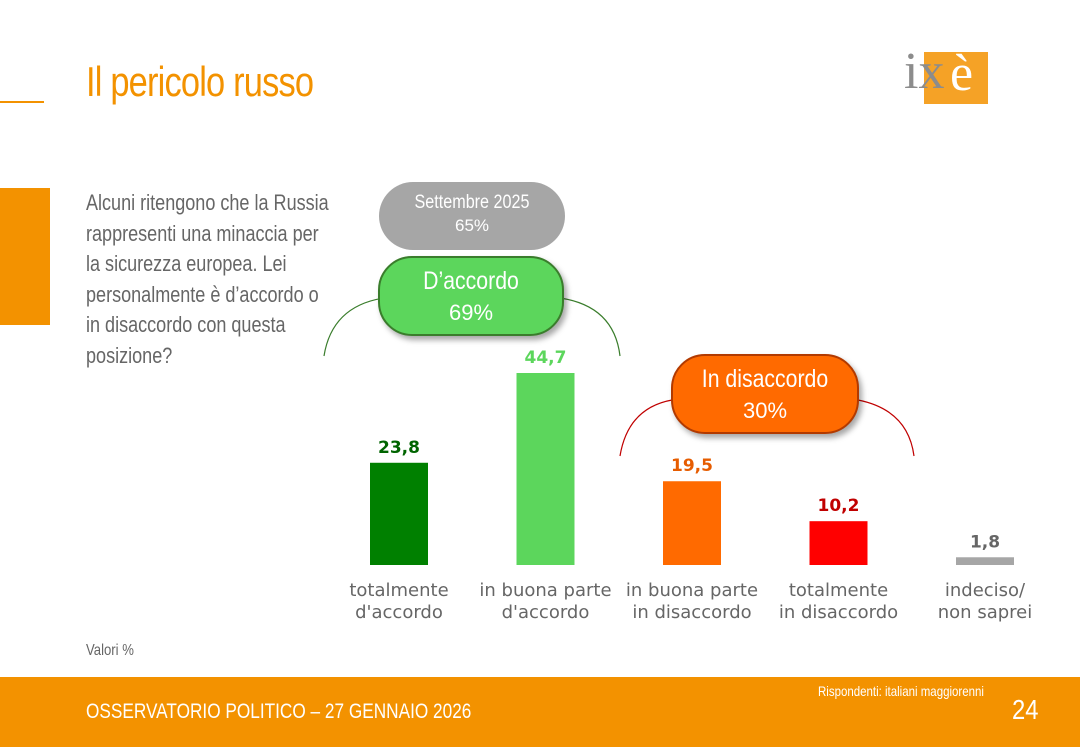 This screenshot has height=747, width=1080. I want to click on category-label-0-0: totalmente, so click(398, 590).